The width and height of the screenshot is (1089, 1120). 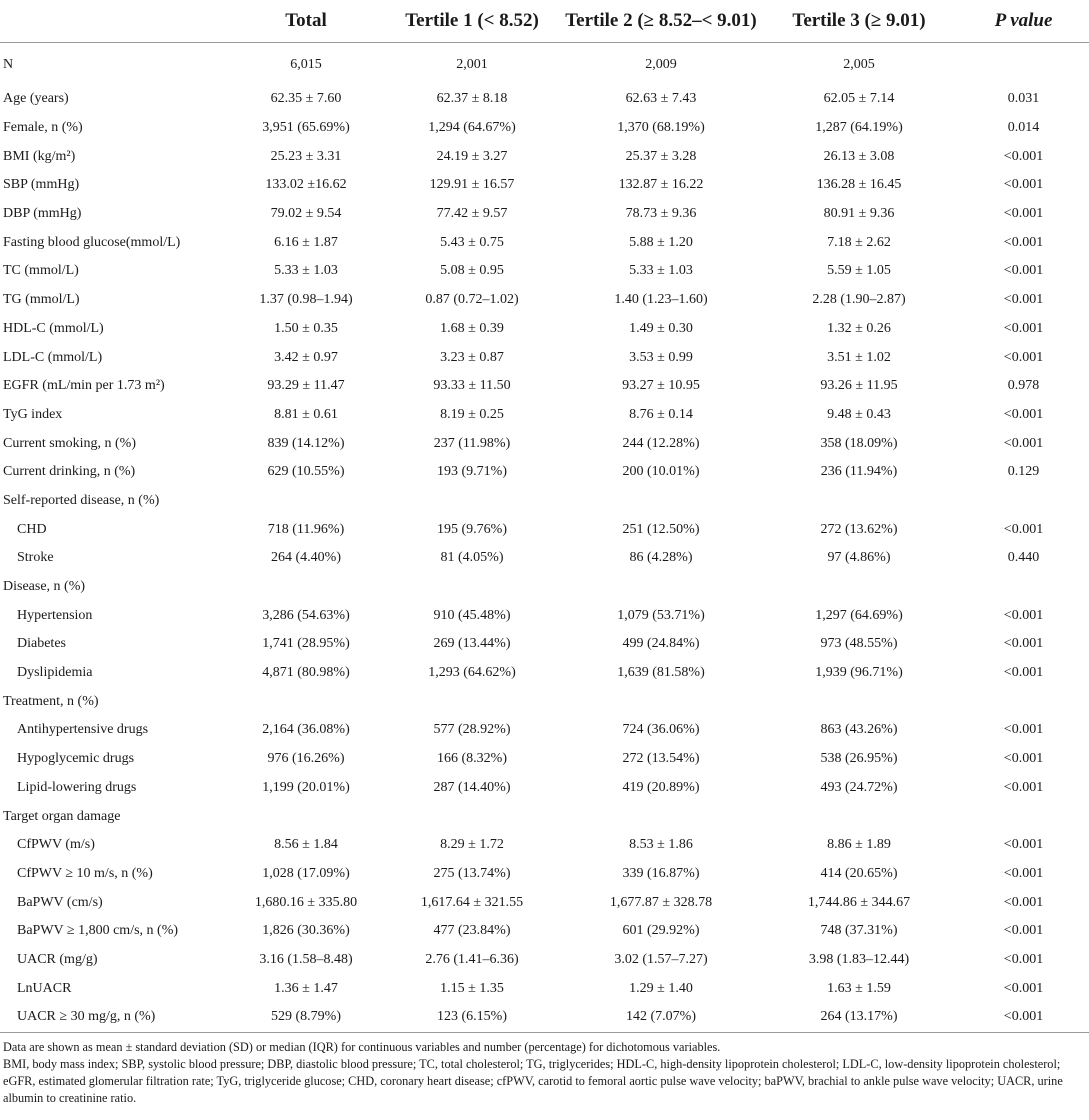 I want to click on cell-tertile-2: 62.63 ± 7.43, so click(x=661, y=99).